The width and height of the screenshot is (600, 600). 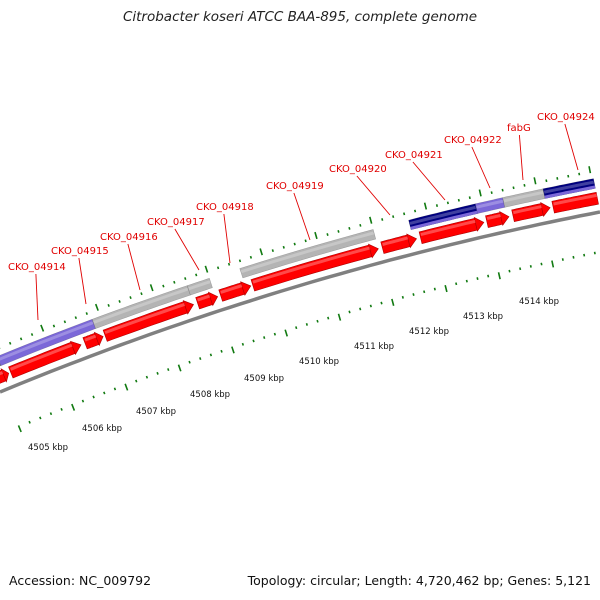 I want to click on gene-label: CKO_04917, so click(x=176, y=222).